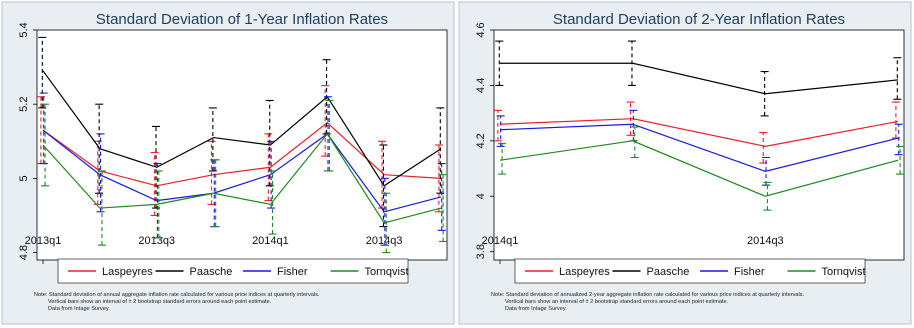  I want to click on legend-box, so click(233, 271).